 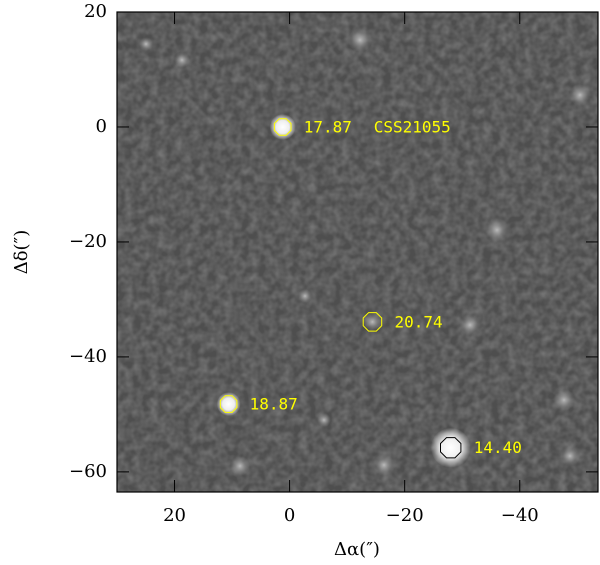 I want to click on y-tick-label: 20, so click(x=95, y=11).